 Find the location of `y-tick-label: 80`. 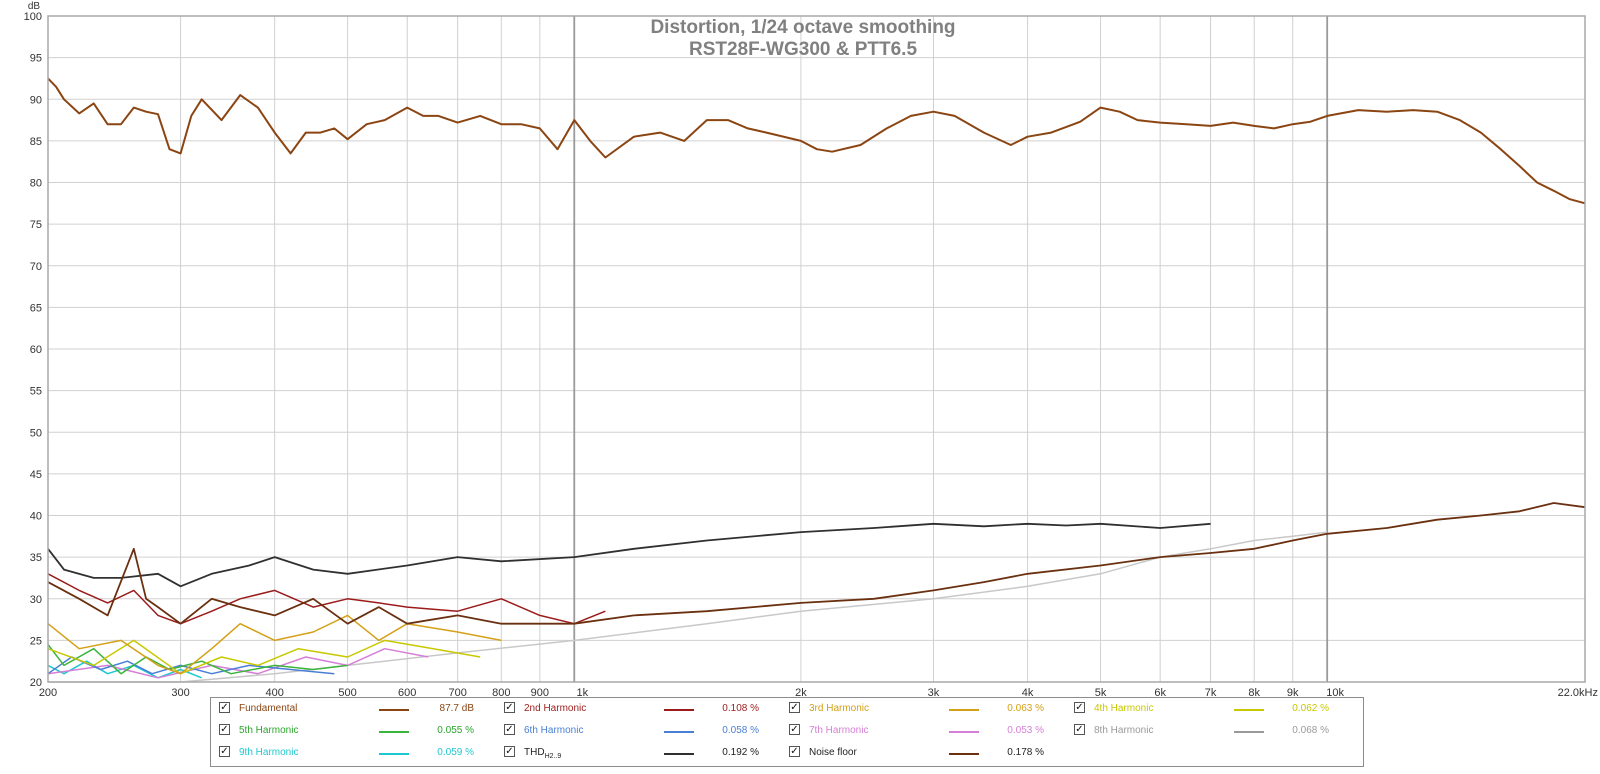

y-tick-label: 80 is located at coordinates (36, 184).